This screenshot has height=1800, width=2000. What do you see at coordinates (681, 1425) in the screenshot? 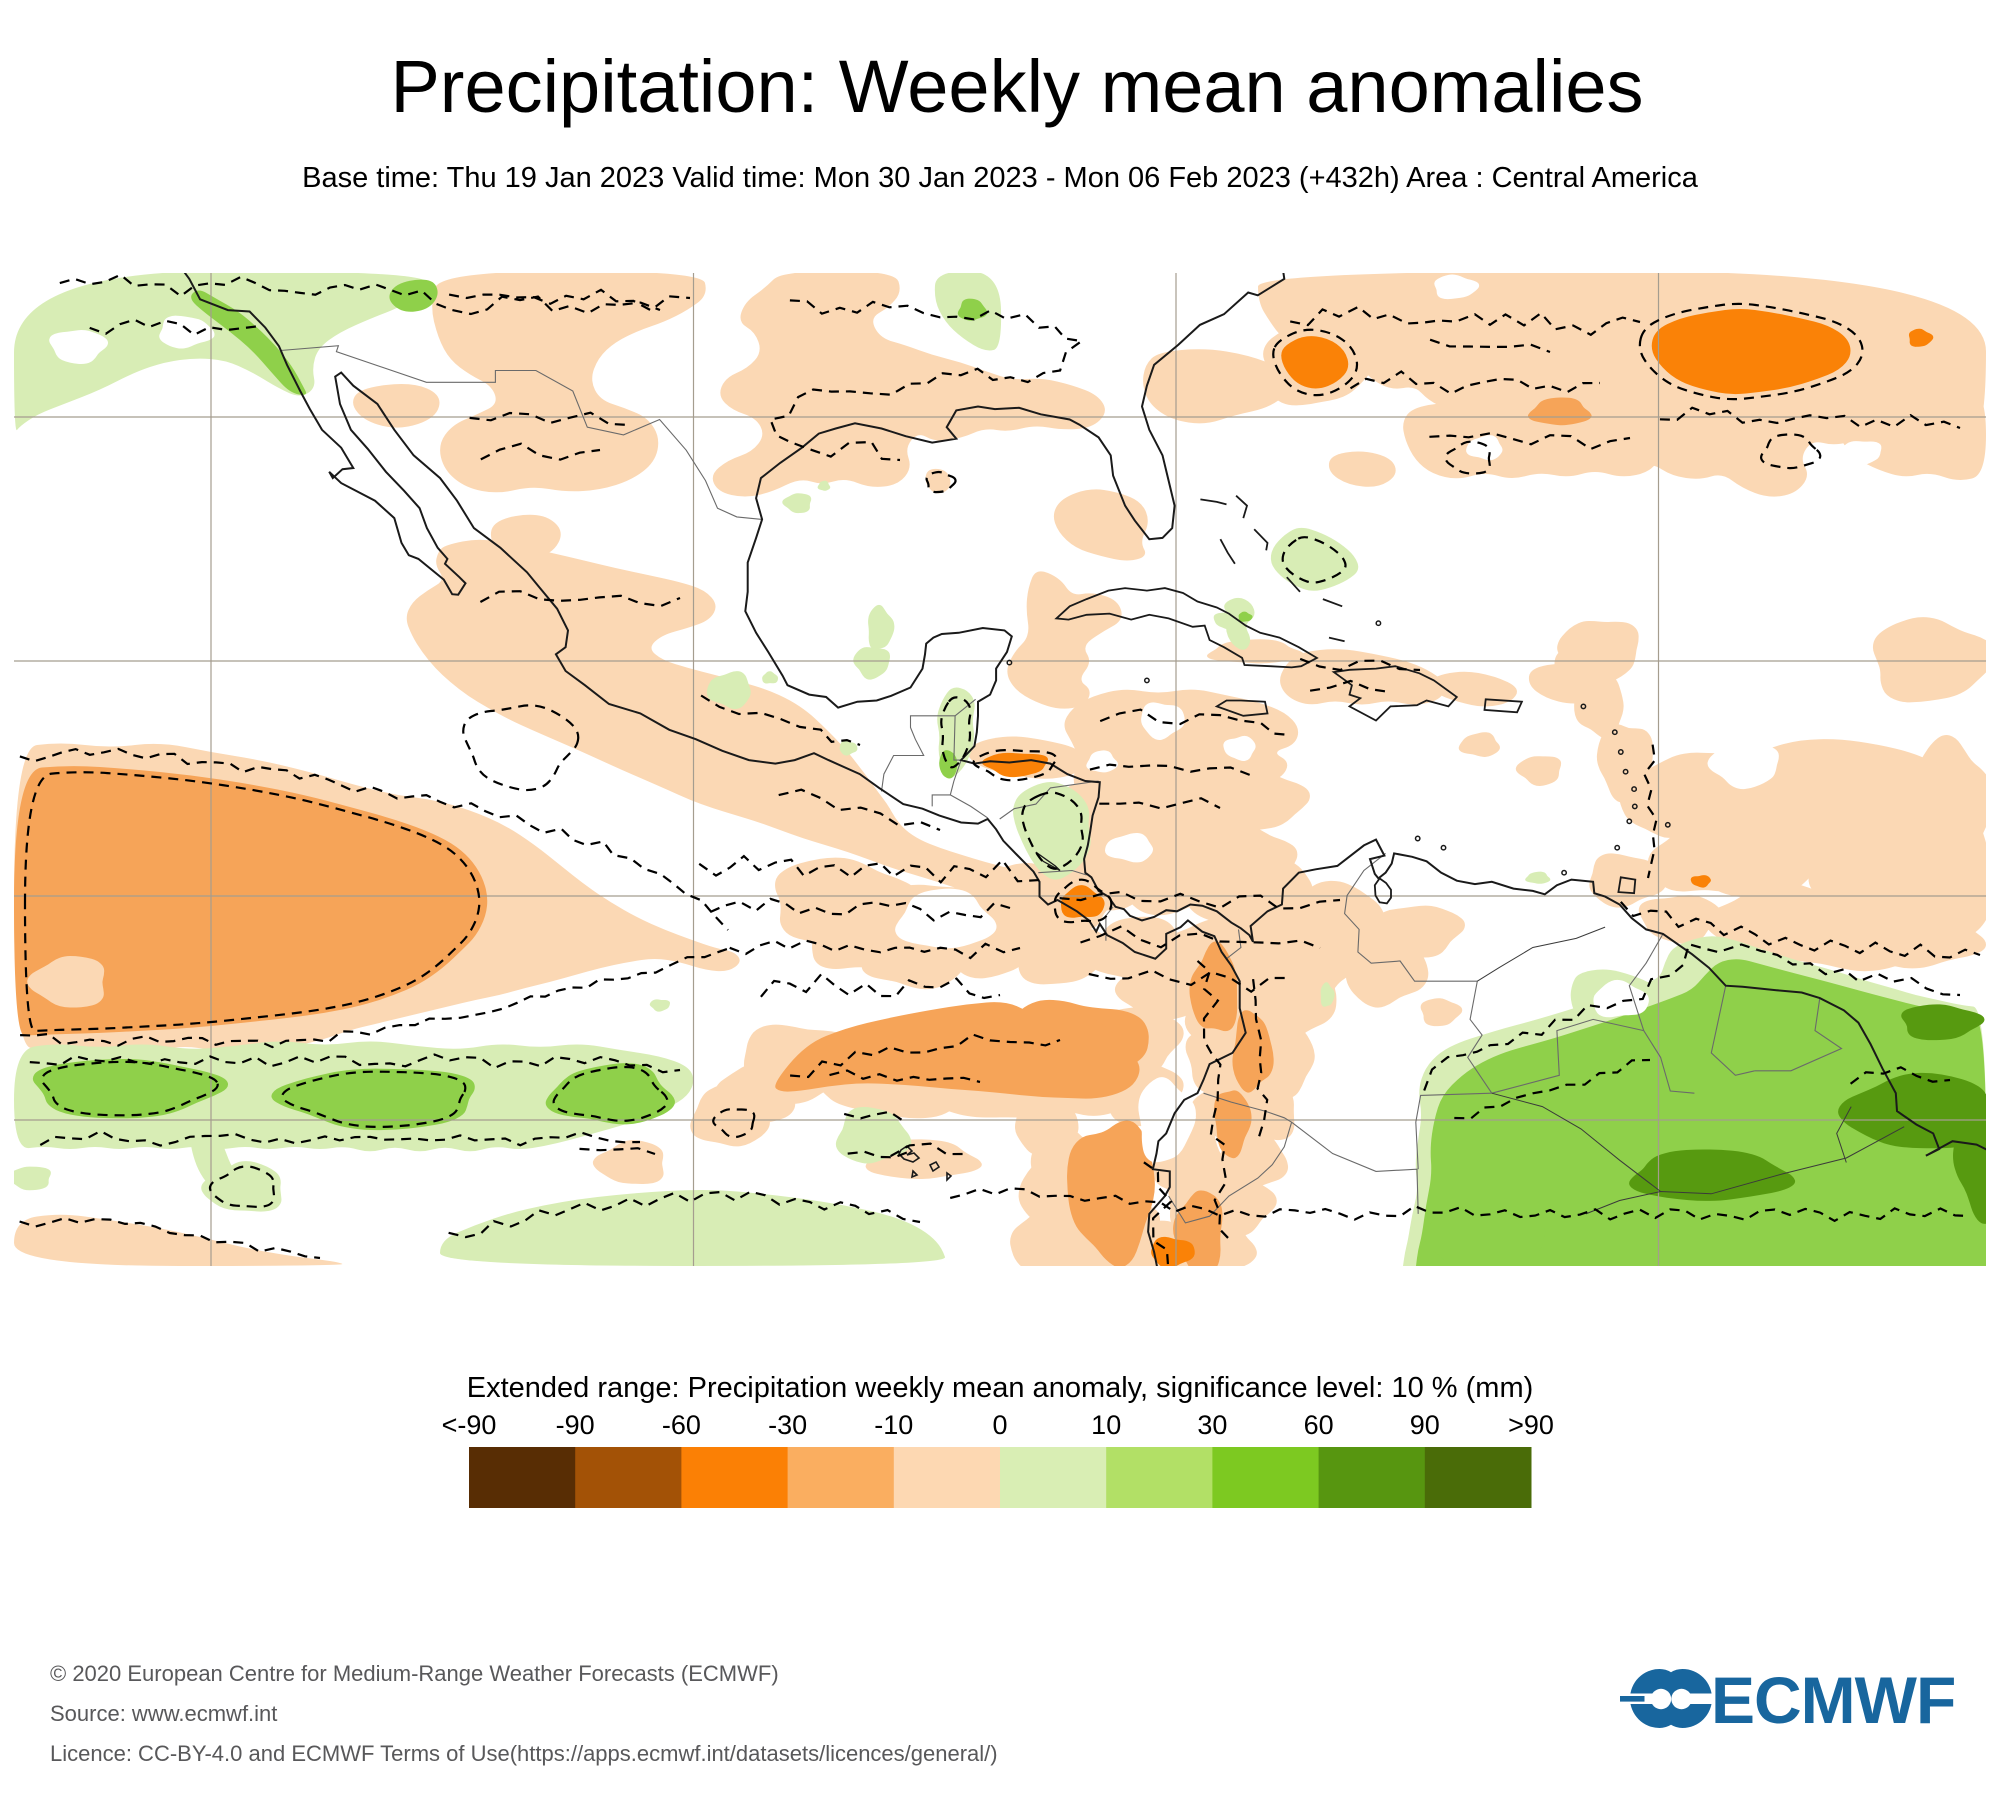
I see `svg-text: -60` at bounding box center [681, 1425].